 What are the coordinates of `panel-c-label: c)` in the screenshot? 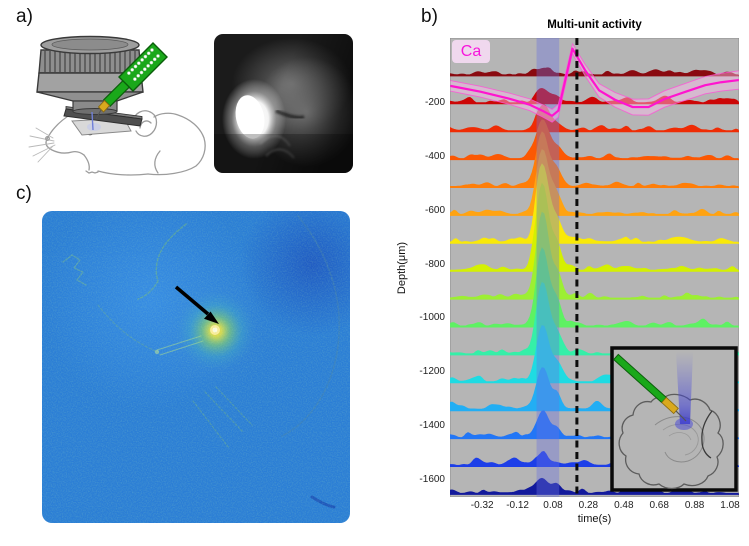 It's located at (24, 193).